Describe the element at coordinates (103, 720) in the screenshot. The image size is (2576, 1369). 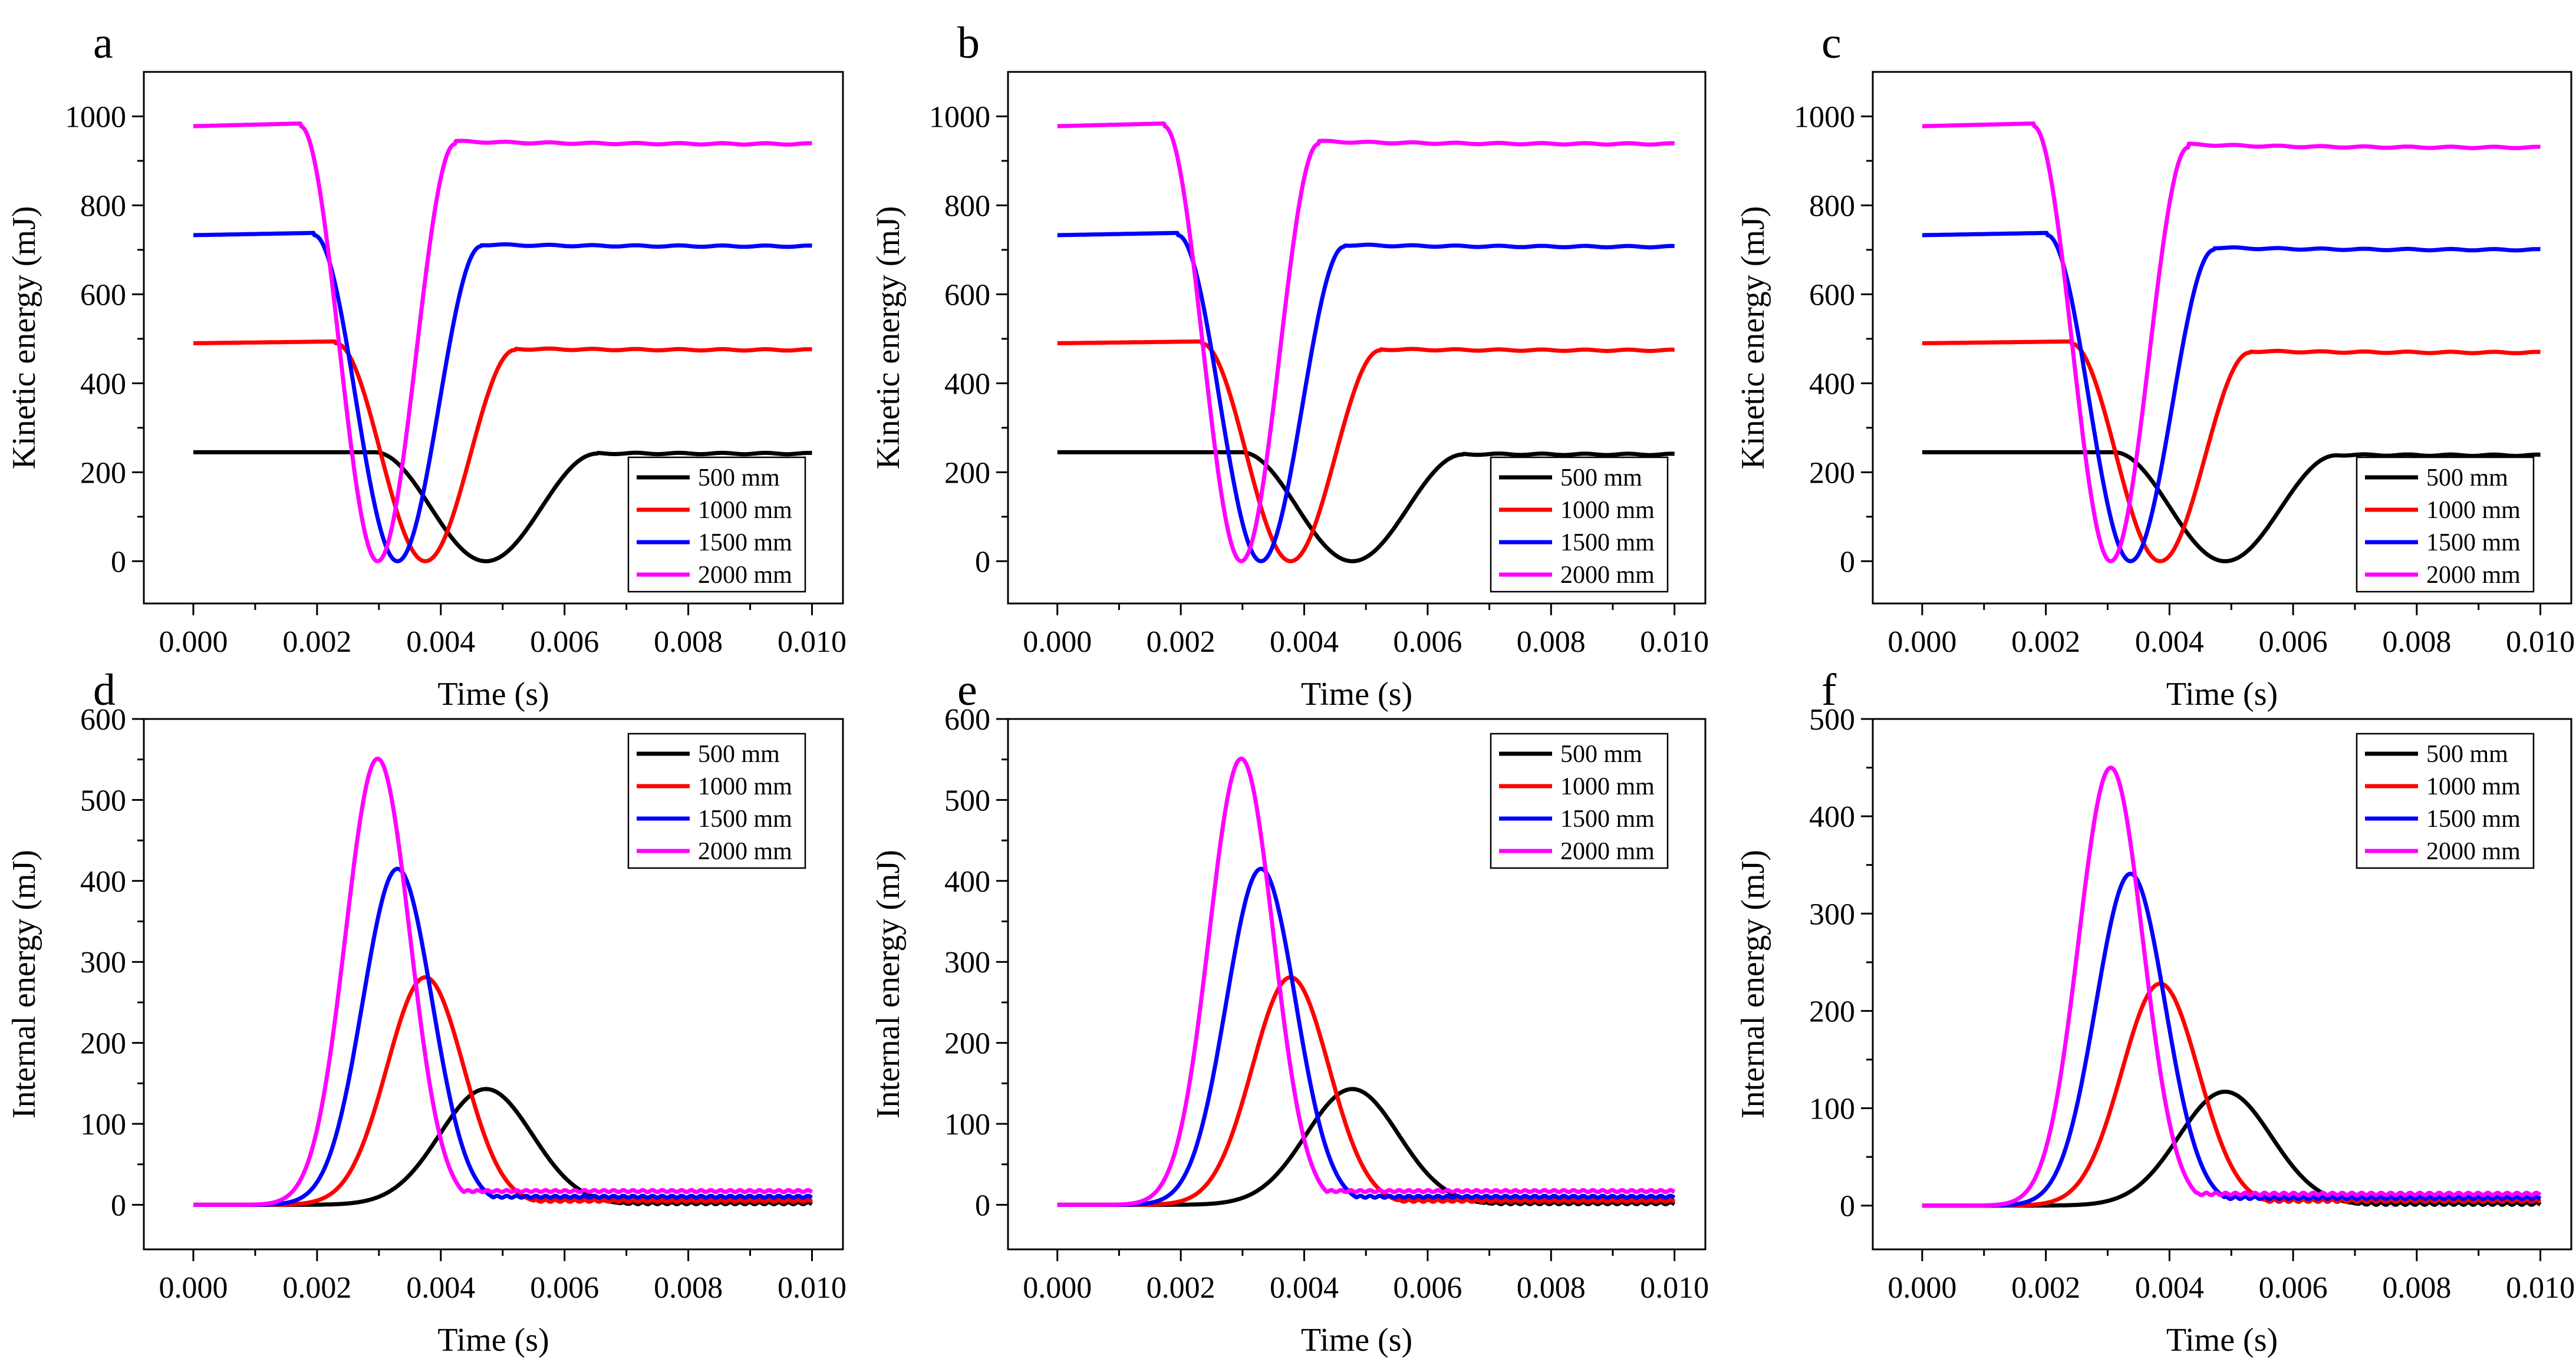
I see `y-tick-label: 600` at that location.